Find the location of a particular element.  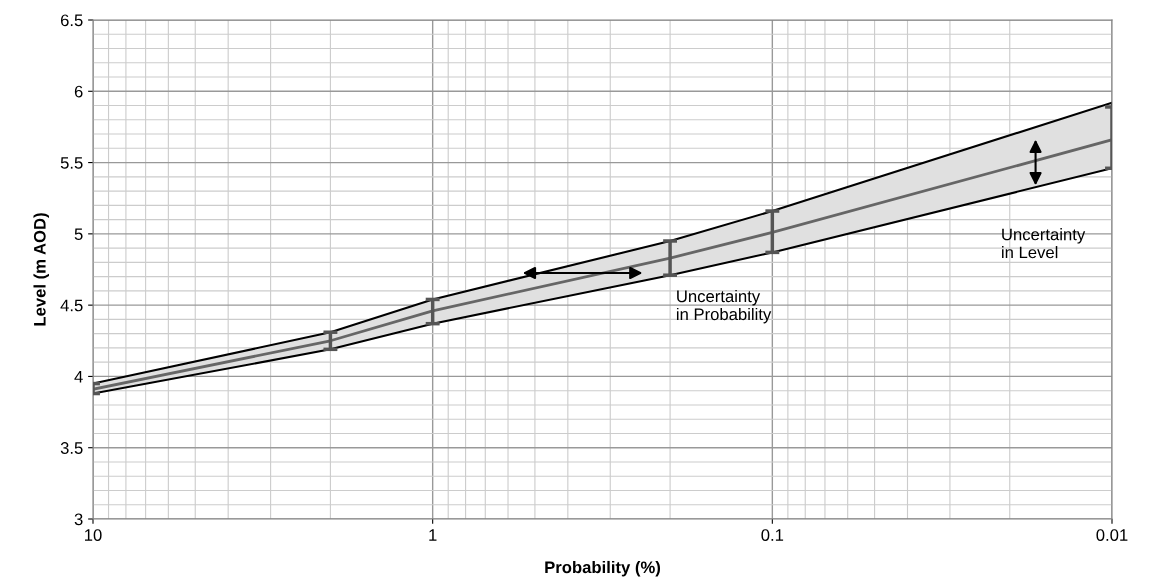

x-tick-label: 1 is located at coordinates (433, 535).